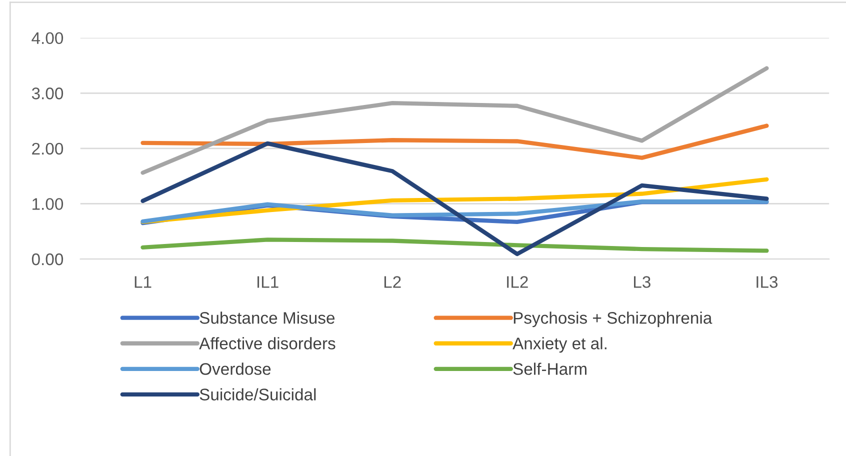 Image resolution: width=846 pixels, height=456 pixels. Describe the element at coordinates (48, 38) in the screenshot. I see `y-tick-label: 4.00` at that location.